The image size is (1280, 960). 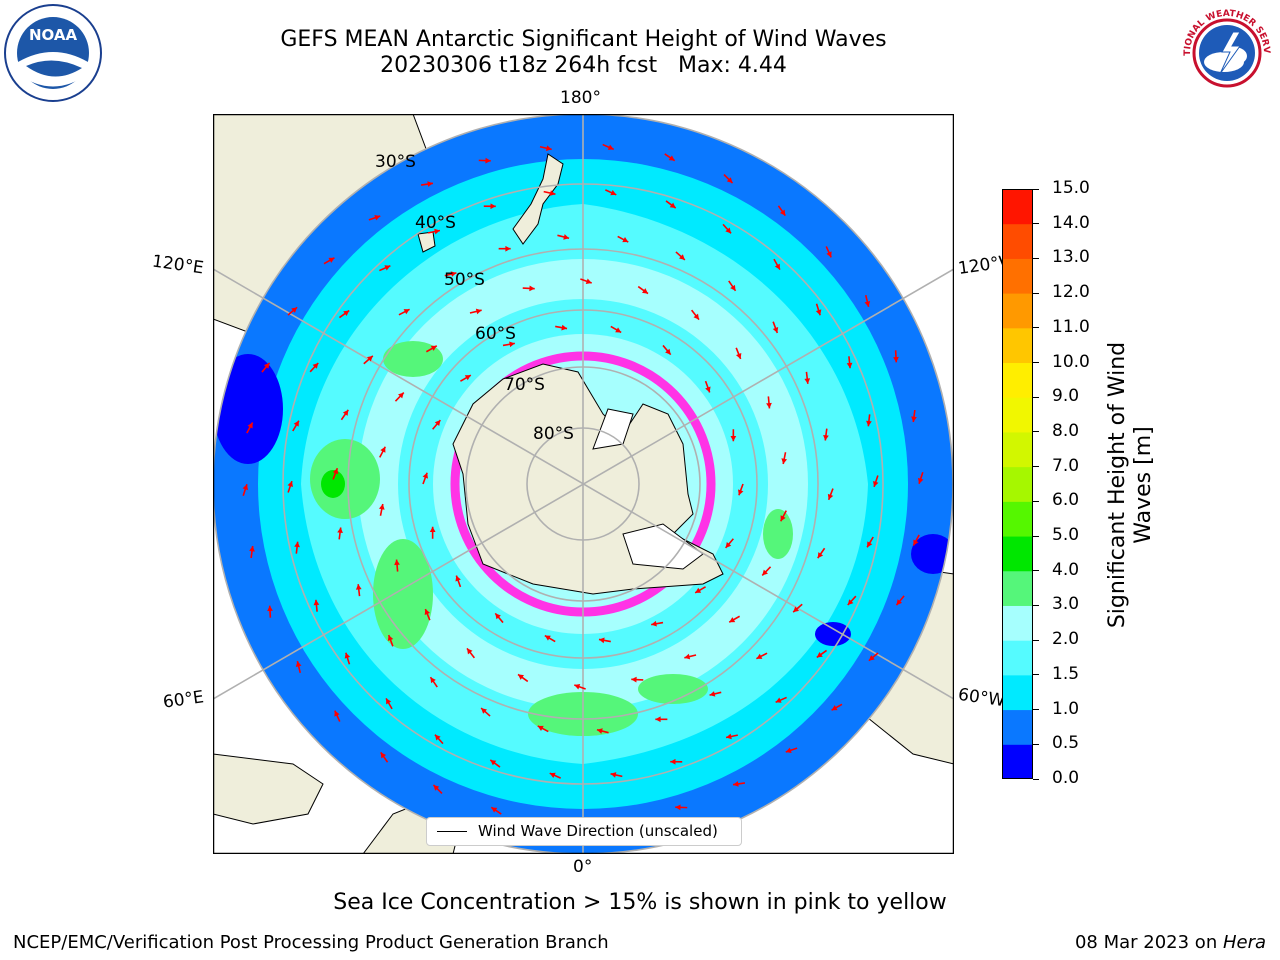 I want to click on land-africa, so click(x=268, y=789).